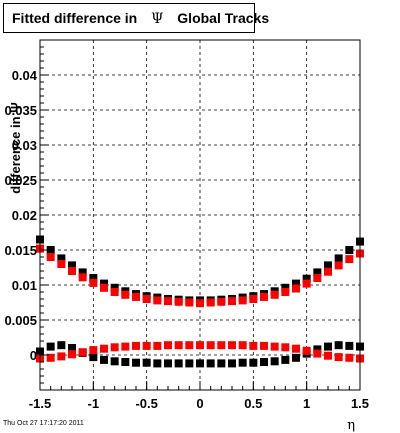 Image resolution: width=400 pixels, height=433 pixels. What do you see at coordinates (199, 403) in the screenshot?
I see `x-tick-label: 0` at bounding box center [199, 403].